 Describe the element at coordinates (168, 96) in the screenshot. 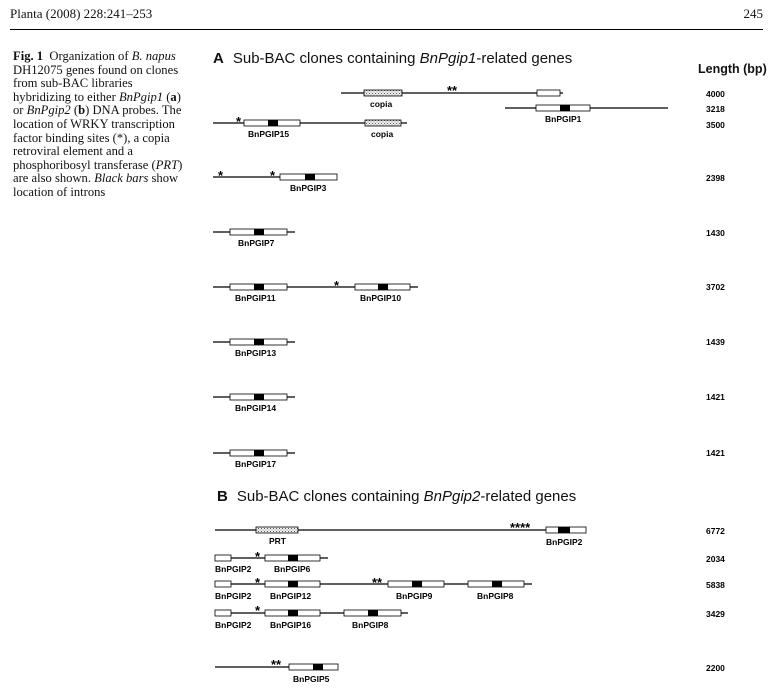

I see `caption-text-3: (` at that location.